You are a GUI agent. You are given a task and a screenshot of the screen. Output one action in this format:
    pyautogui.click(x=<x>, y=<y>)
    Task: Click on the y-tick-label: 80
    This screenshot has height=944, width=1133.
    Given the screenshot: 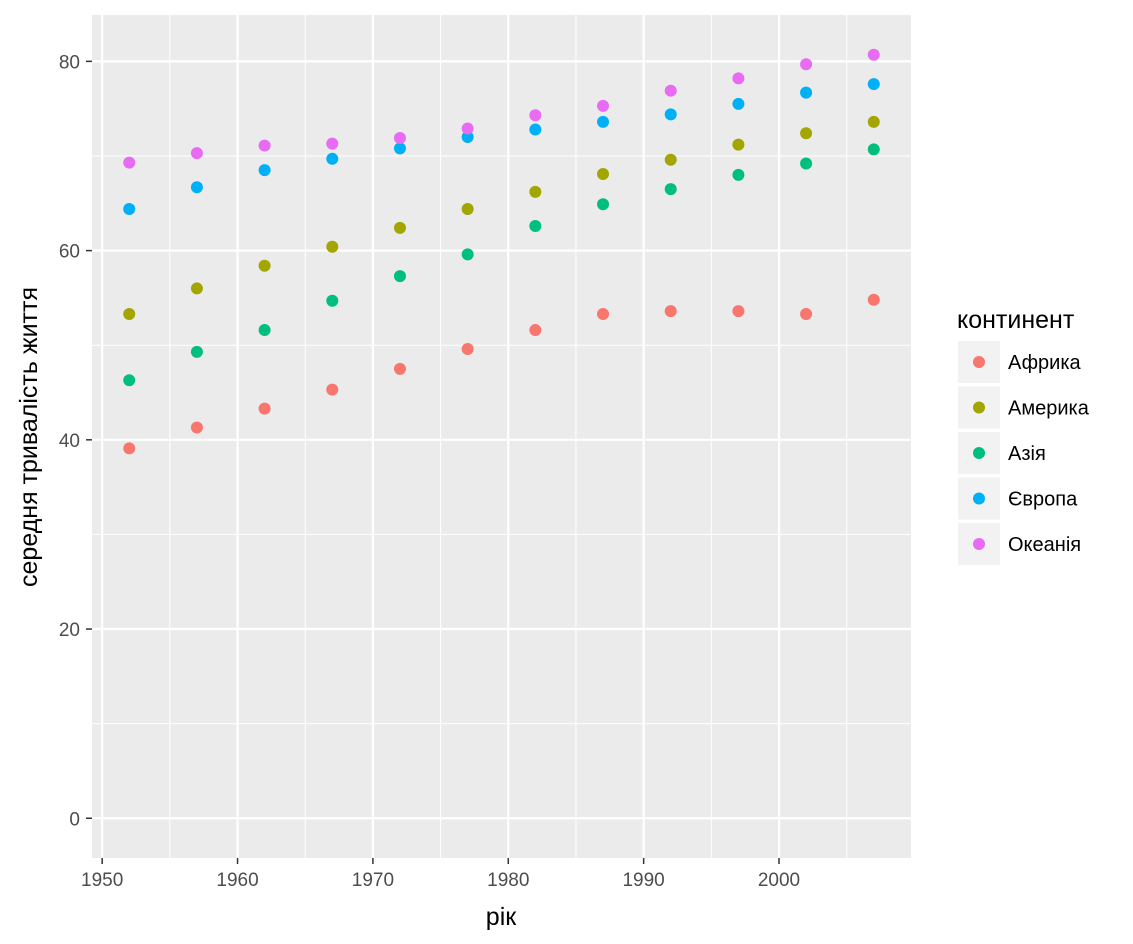 What is the action you would take?
    pyautogui.click(x=69, y=62)
    